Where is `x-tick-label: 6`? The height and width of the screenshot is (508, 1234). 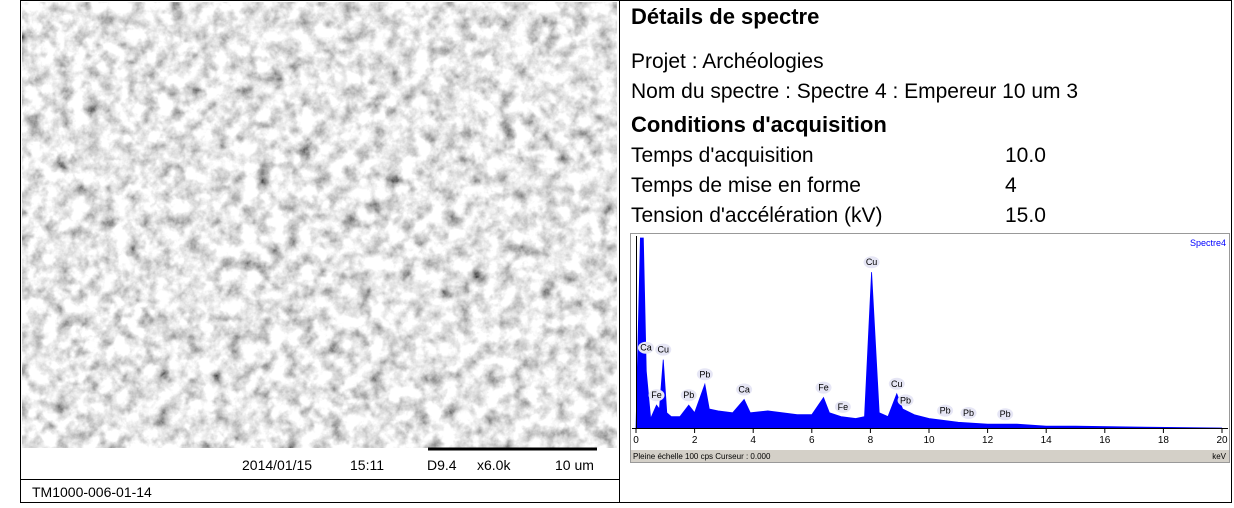
x-tick-label: 6 is located at coordinates (812, 440).